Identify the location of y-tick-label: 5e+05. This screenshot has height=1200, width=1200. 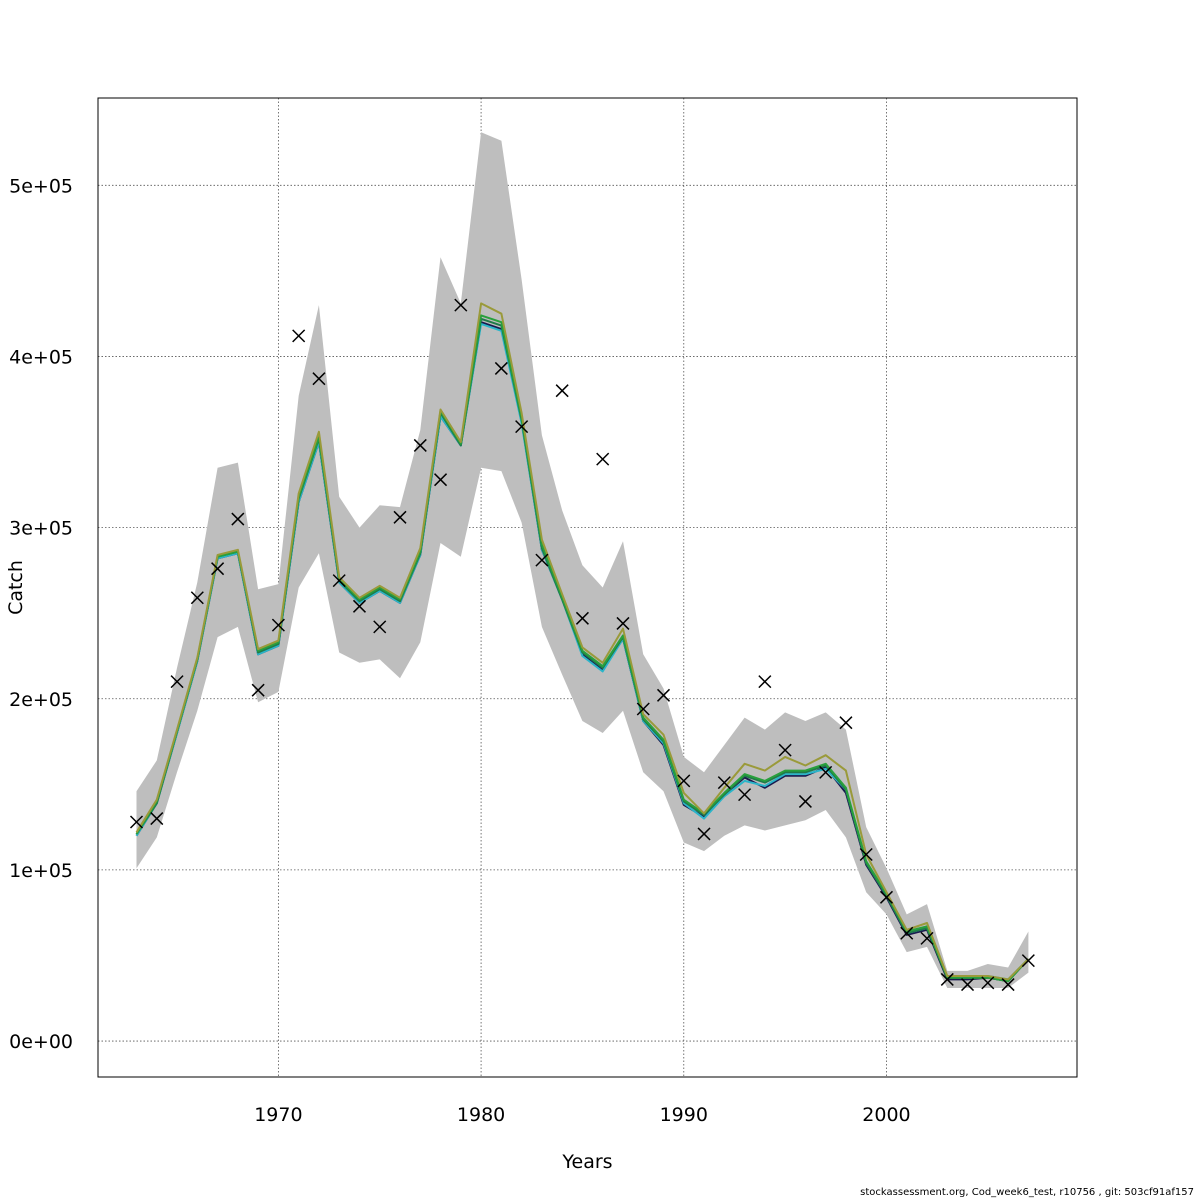
(41, 186).